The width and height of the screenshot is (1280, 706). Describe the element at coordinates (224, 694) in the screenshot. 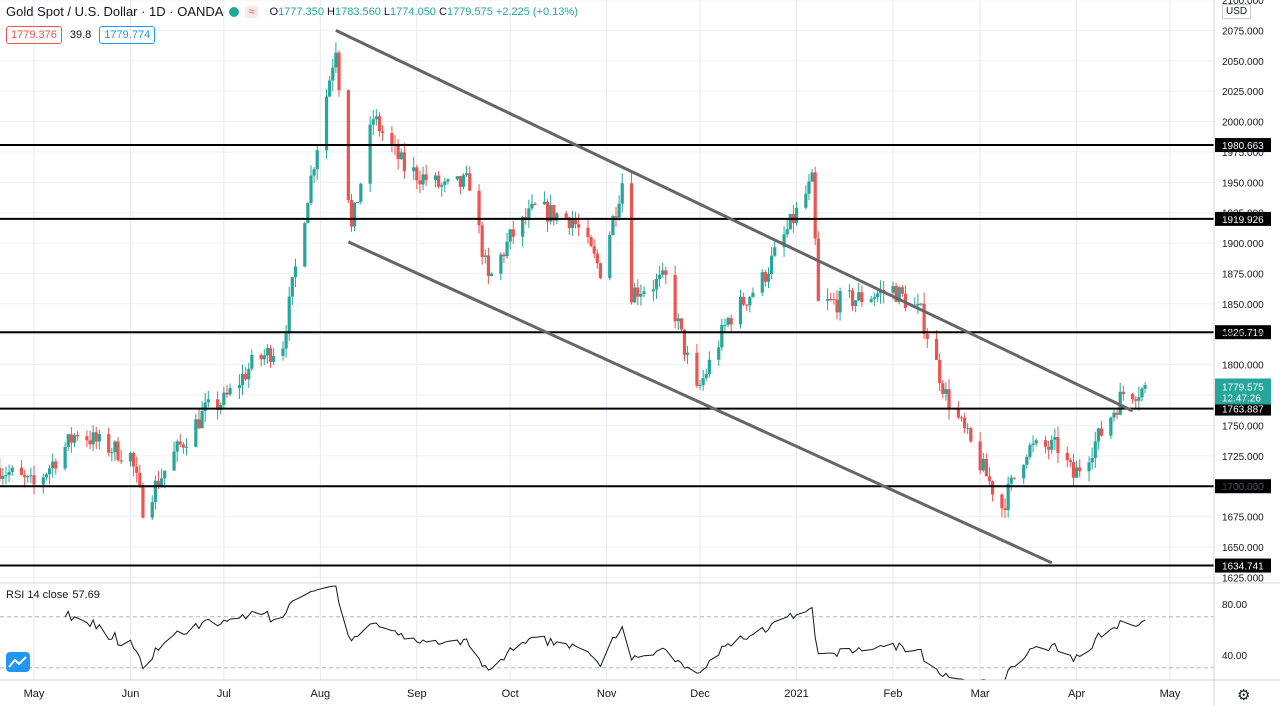

I see `x-tick-label: Jul` at that location.